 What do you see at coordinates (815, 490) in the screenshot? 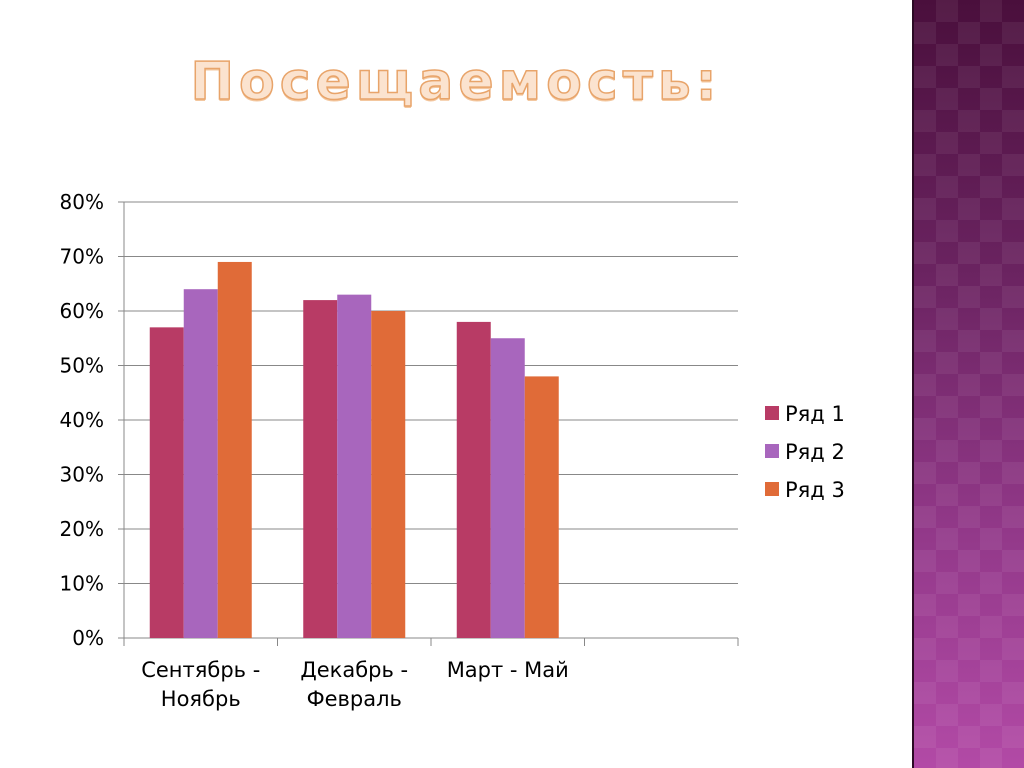
I see `legend-label: Ряд 3` at bounding box center [815, 490].